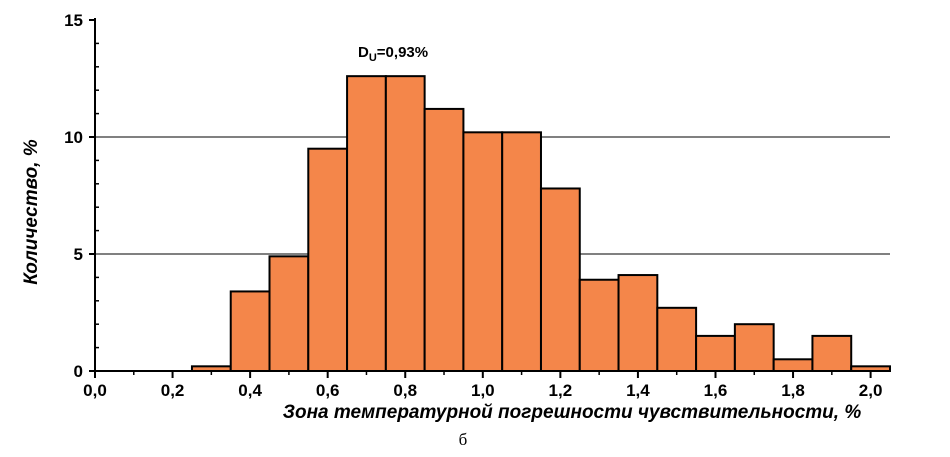 This screenshot has width=950, height=457. What do you see at coordinates (328, 390) in the screenshot?
I see `x-tick-label-3: 0,6` at bounding box center [328, 390].